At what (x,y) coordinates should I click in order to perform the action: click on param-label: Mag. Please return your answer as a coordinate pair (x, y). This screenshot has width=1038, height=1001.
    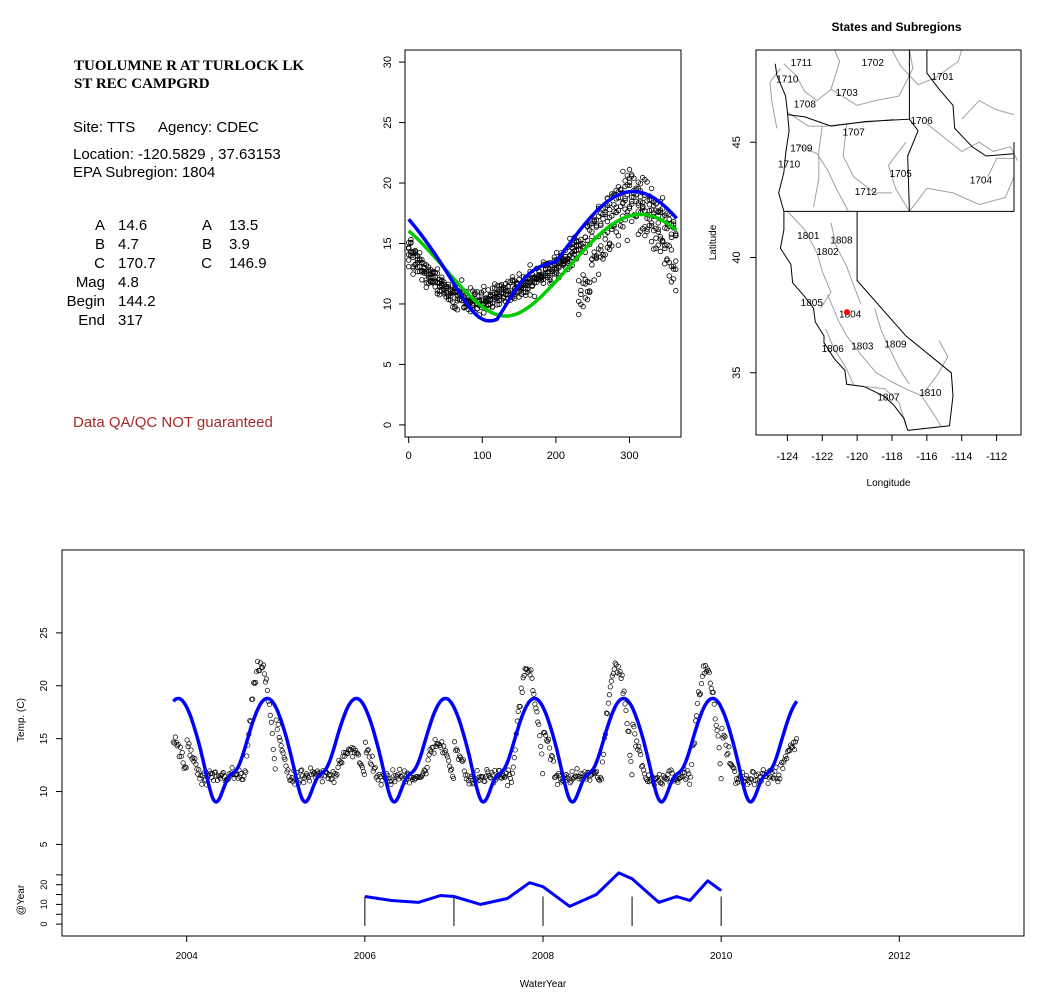
    Looking at the image, I should click on (90, 282).